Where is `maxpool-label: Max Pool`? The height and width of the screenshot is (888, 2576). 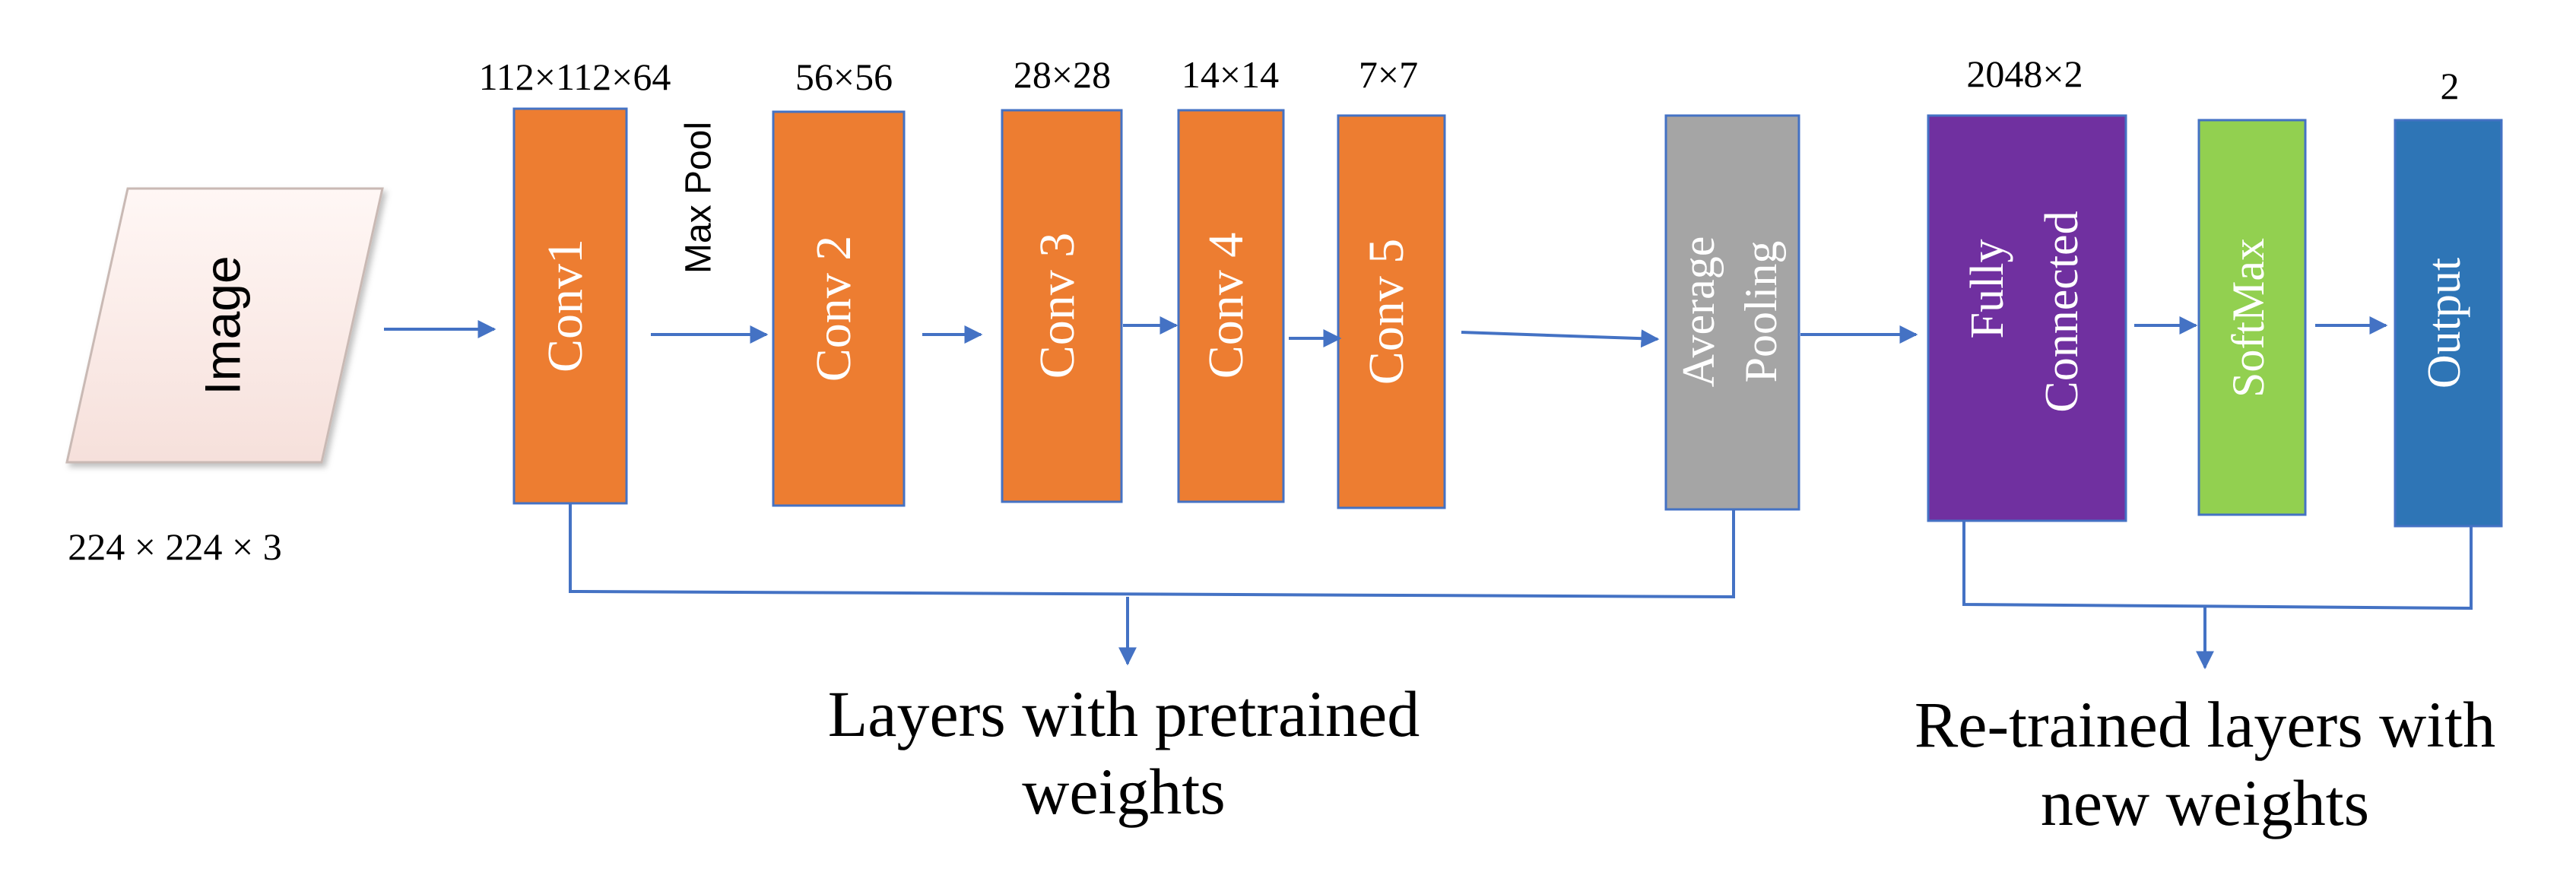 maxpool-label: Max Pool is located at coordinates (699, 198).